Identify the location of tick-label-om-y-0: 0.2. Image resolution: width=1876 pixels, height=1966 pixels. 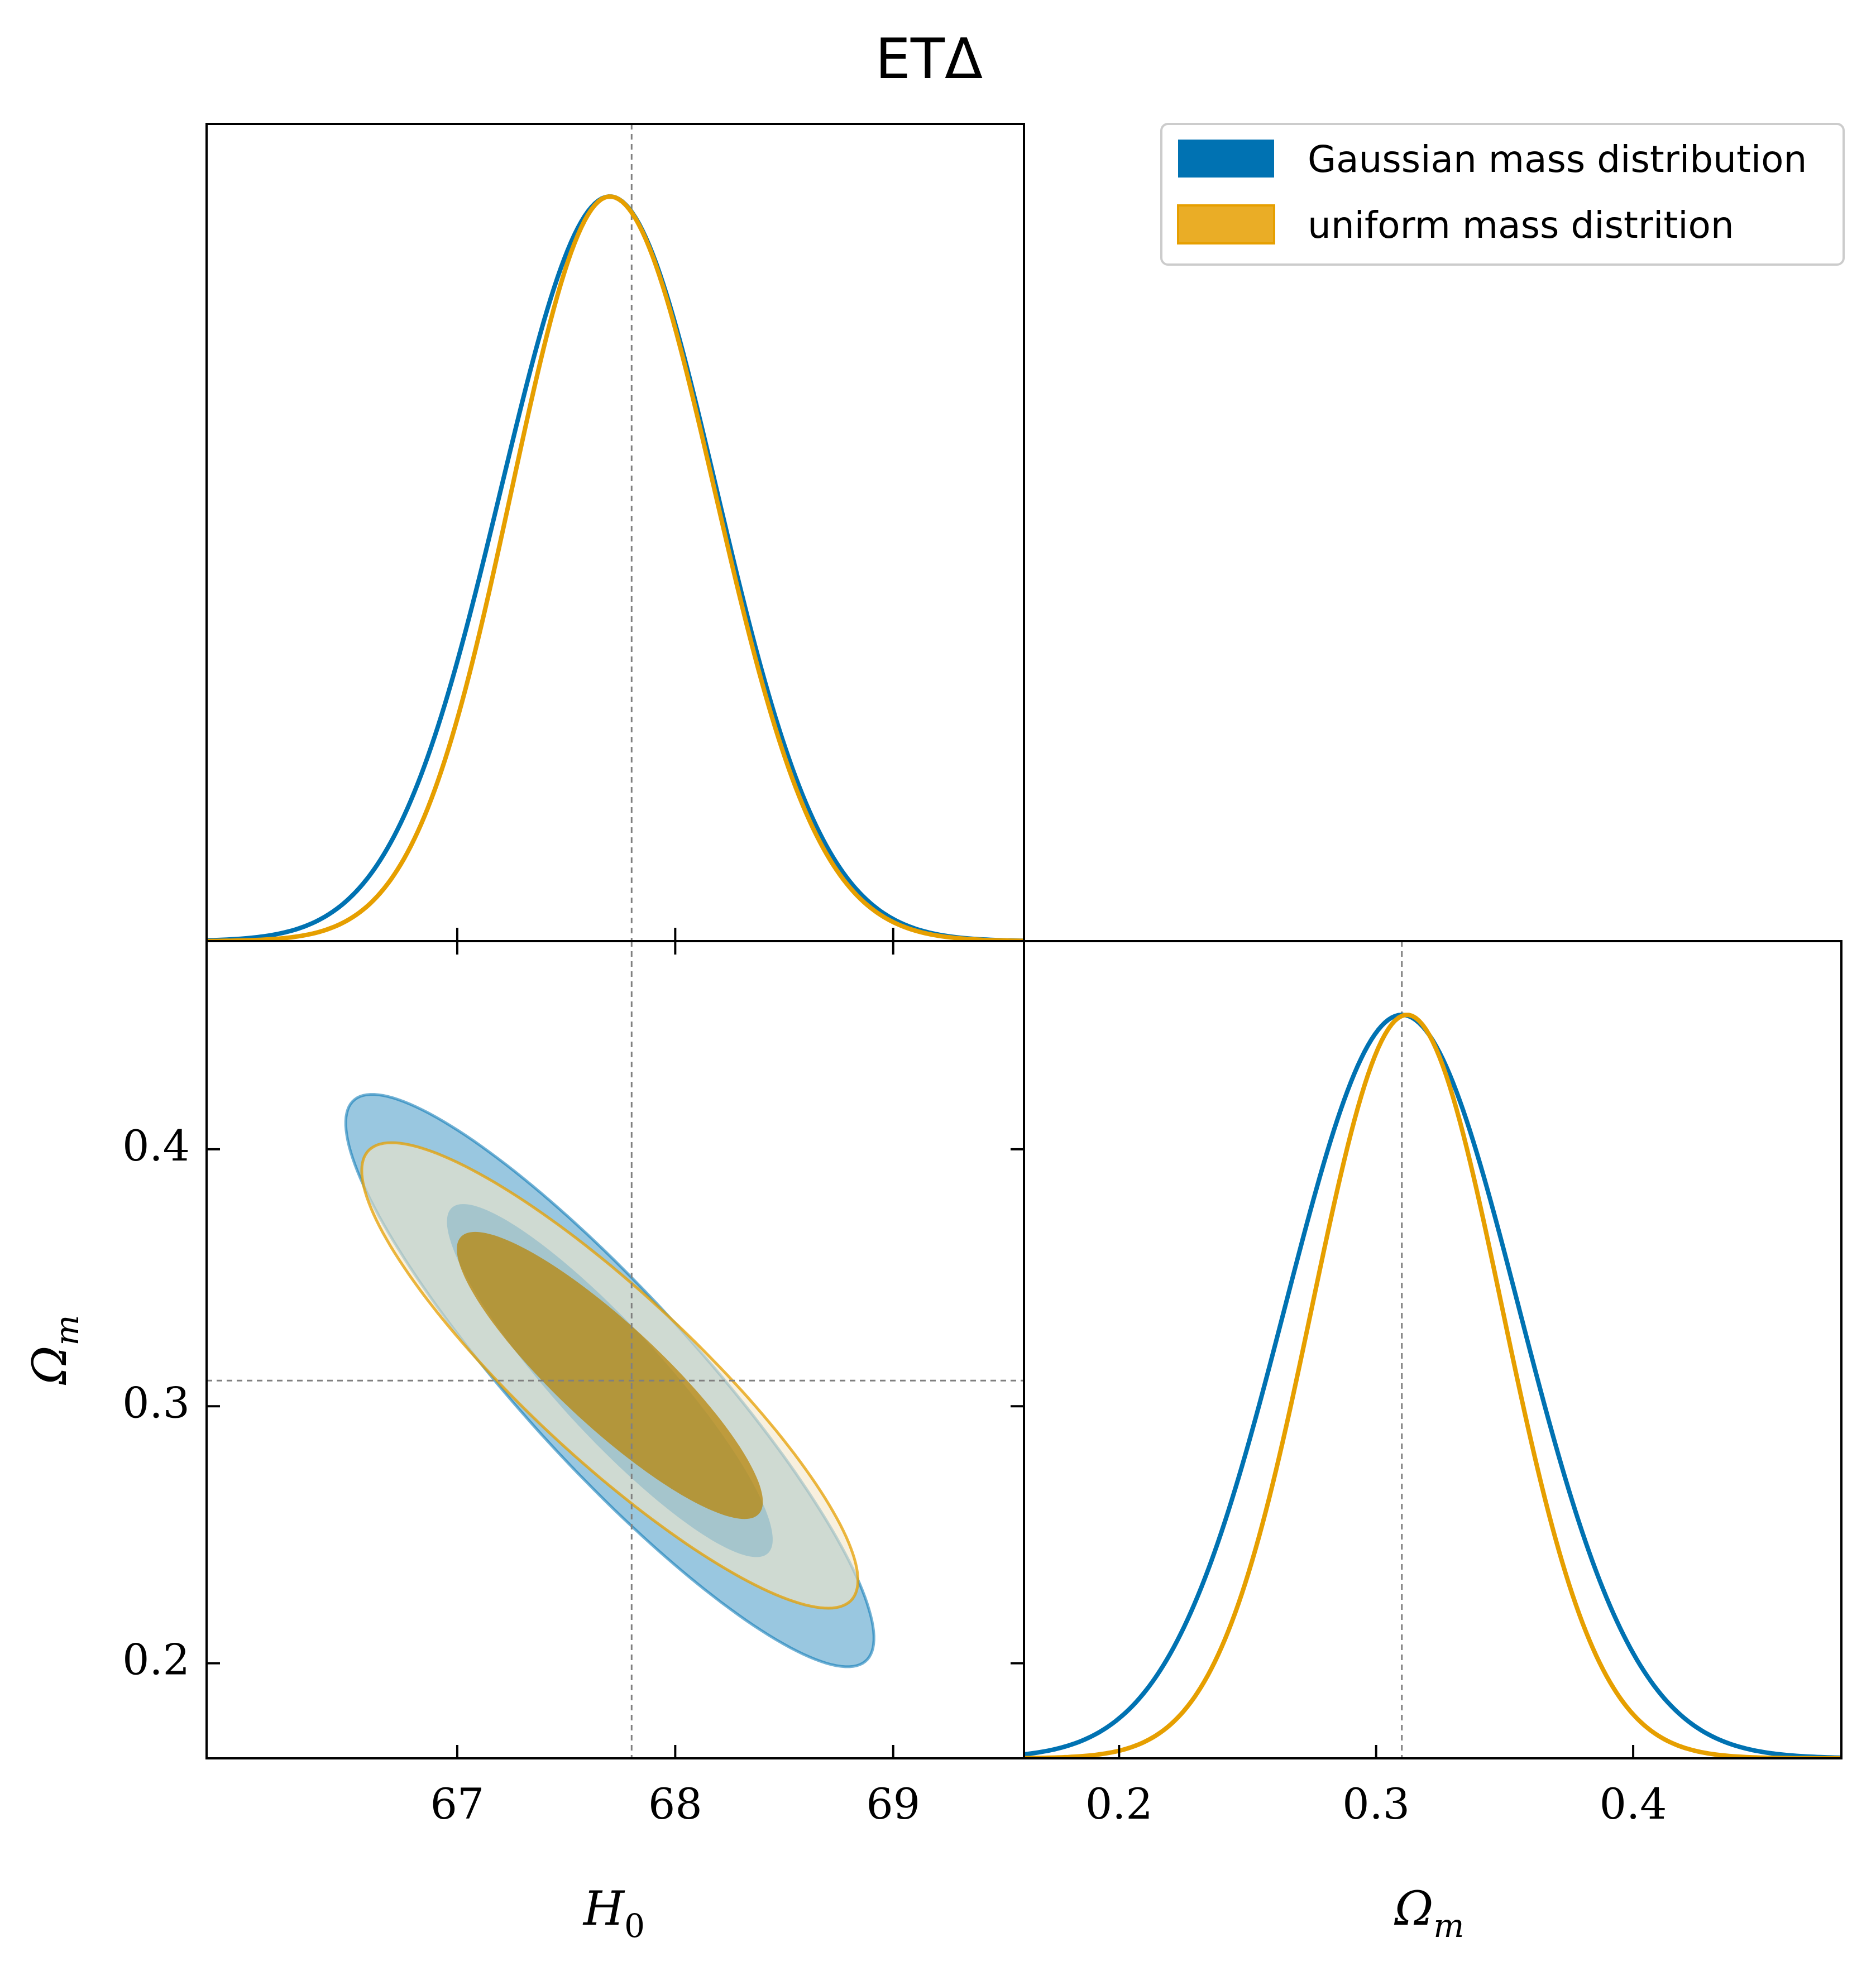
(156, 1660).